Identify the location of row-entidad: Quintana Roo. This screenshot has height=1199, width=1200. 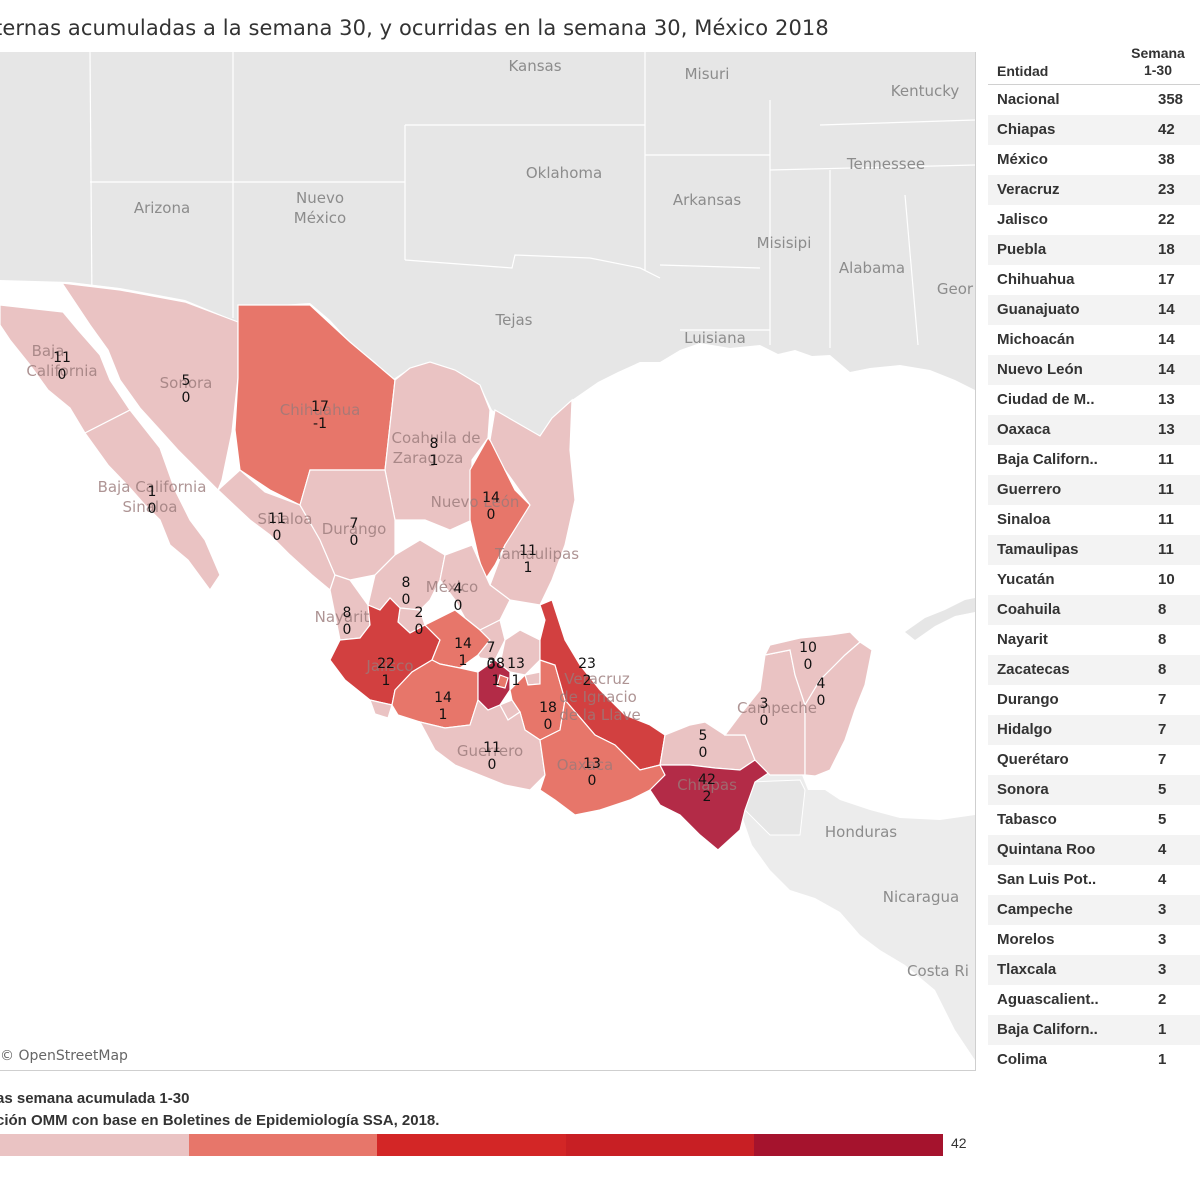
(1046, 849).